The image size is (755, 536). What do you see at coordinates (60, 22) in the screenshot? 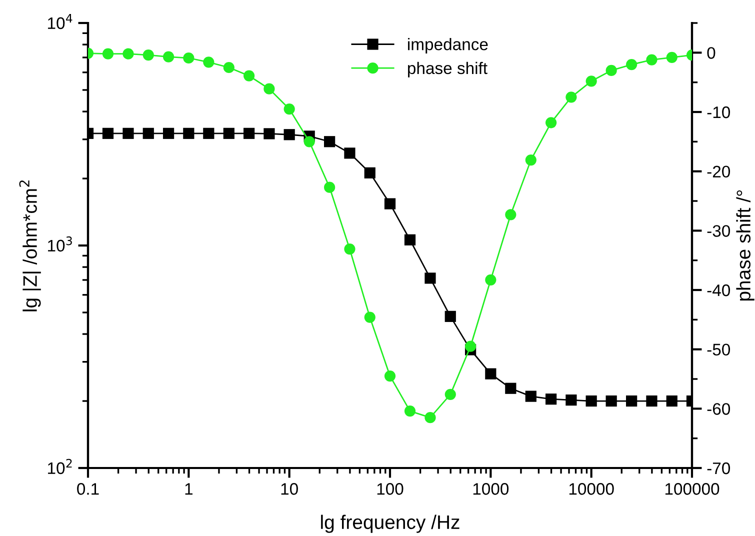
I see `y-tick-label: 10$^{4}$` at bounding box center [60, 22].